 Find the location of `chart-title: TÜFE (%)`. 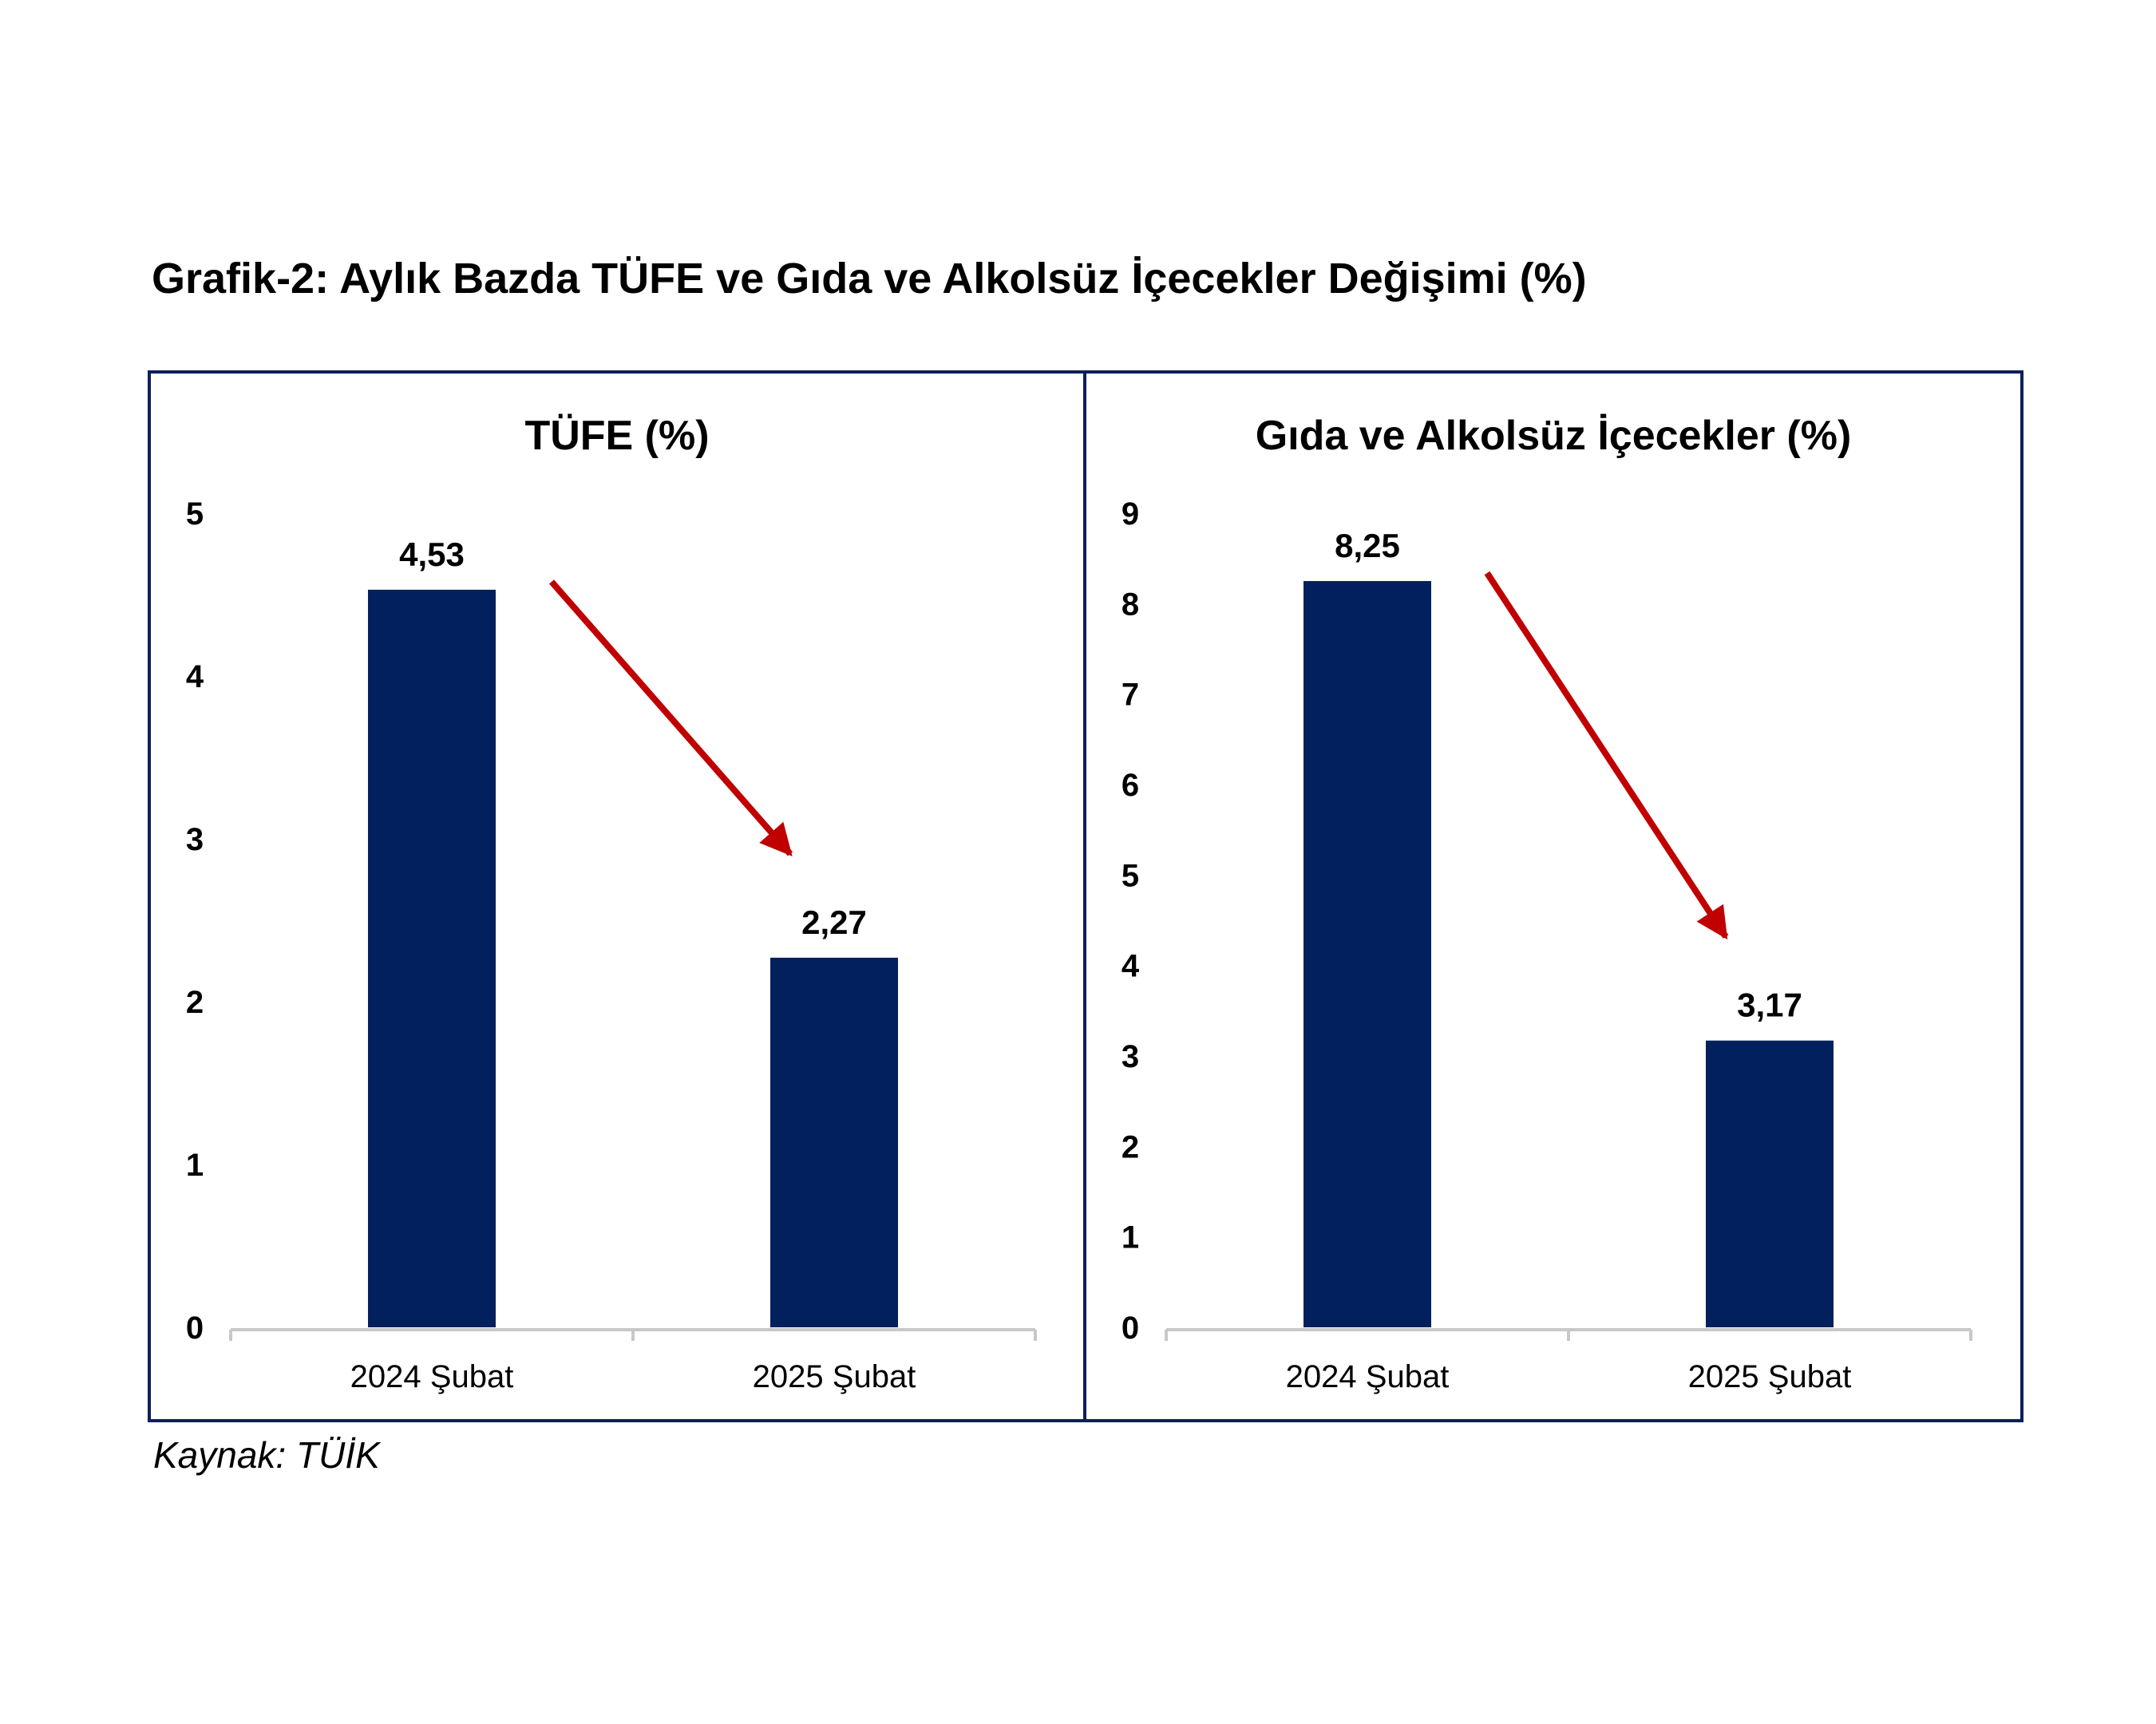

chart-title: TÜFE (%) is located at coordinates (617, 436).